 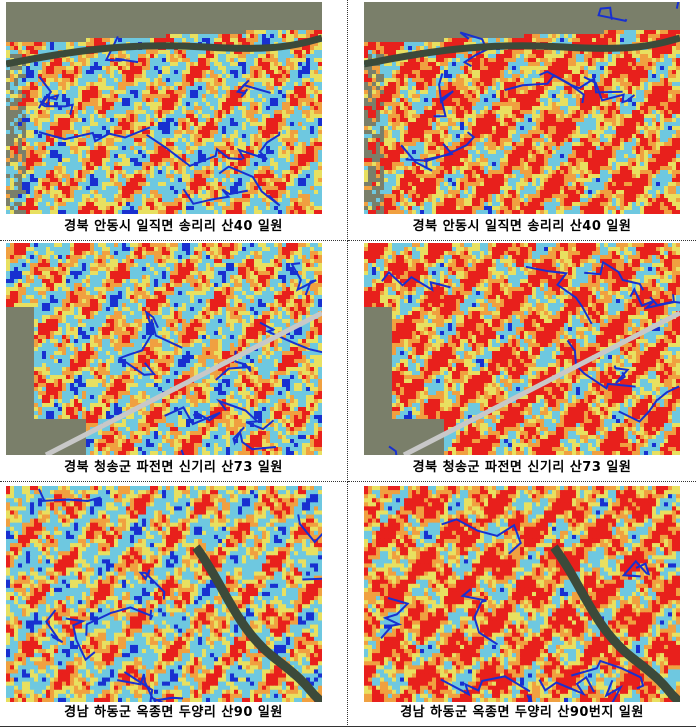 What do you see at coordinates (522, 713) in the screenshot?
I see `panel-caption: 경남 하동군 옥종면 두양리 산90번지 일원` at bounding box center [522, 713].